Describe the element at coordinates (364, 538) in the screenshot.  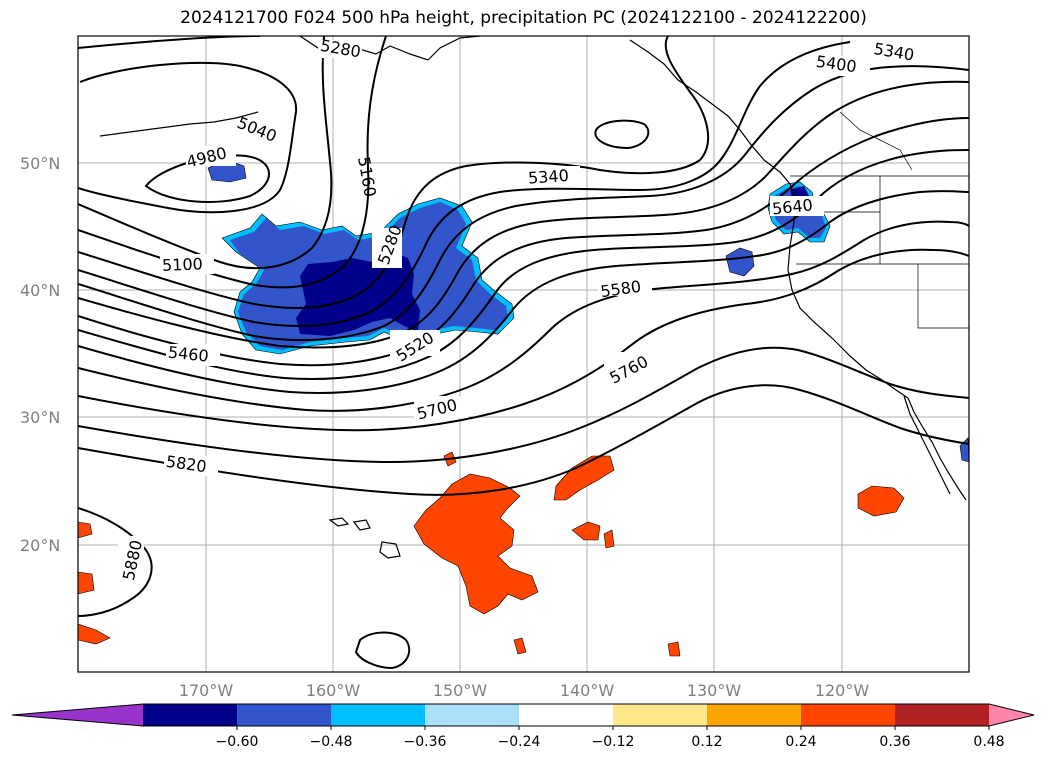
I see `coast-hawaii` at that location.